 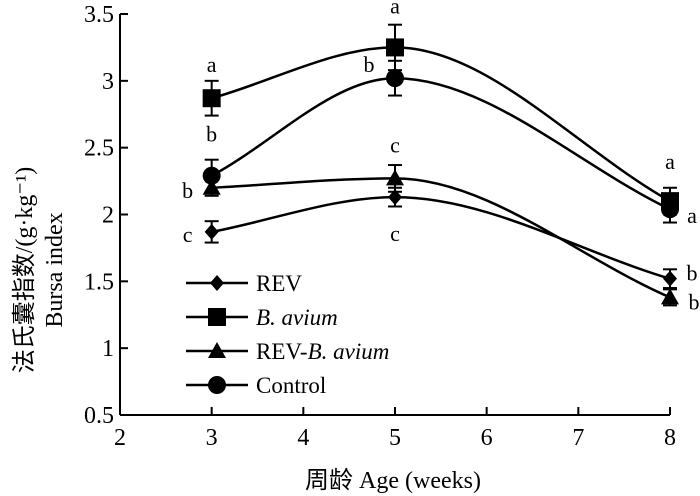 What do you see at coordinates (108, 349) in the screenshot?
I see `y-tick-label: 1` at bounding box center [108, 349].